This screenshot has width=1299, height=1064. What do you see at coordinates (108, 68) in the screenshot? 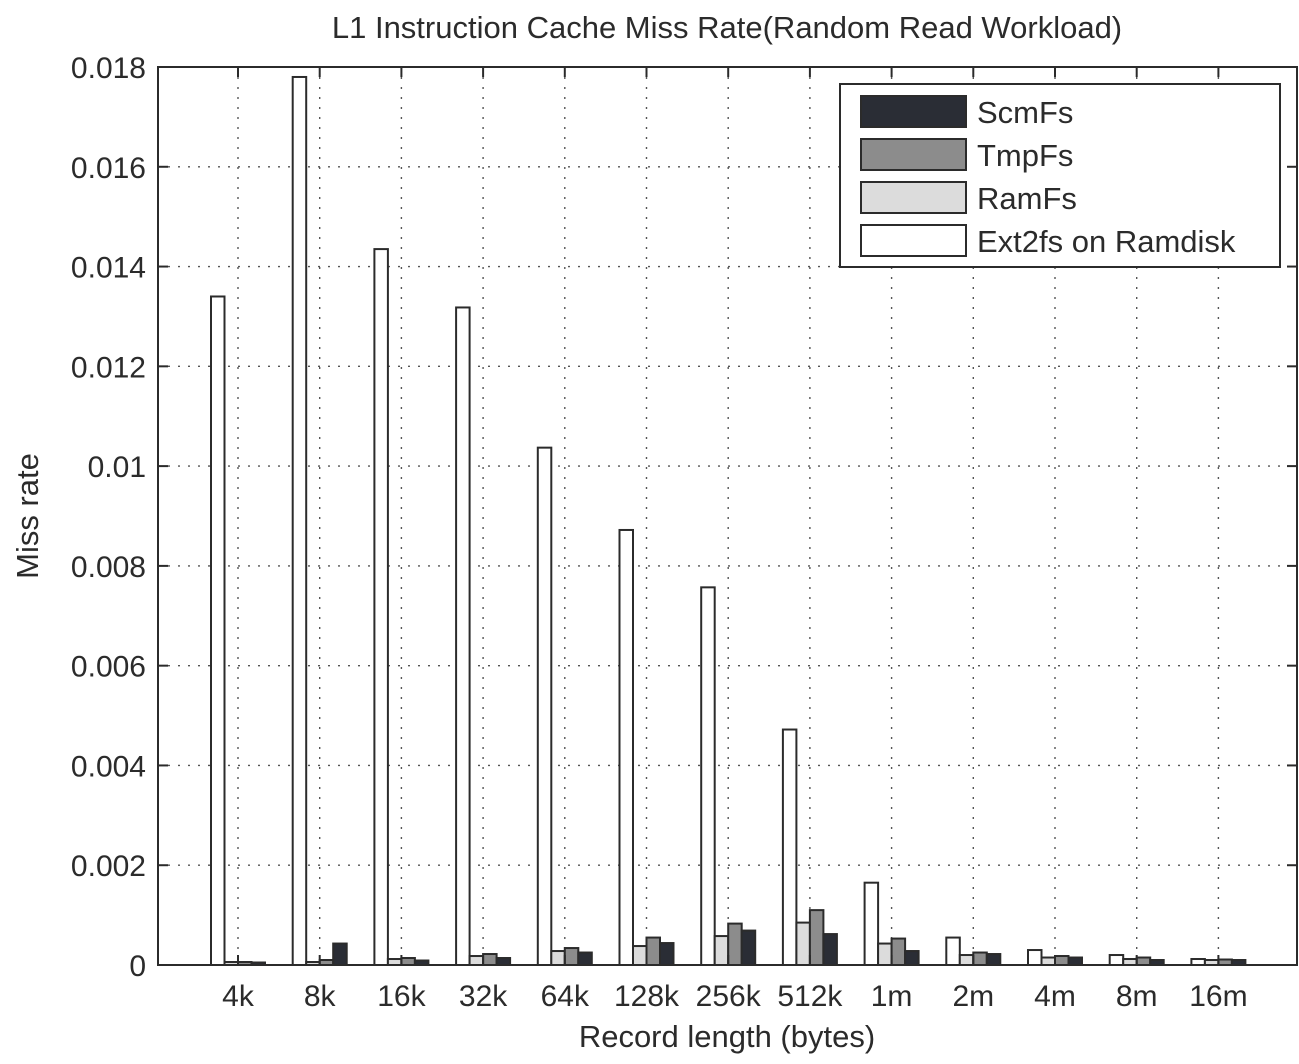
I see `y-tick-label: 0.018` at bounding box center [108, 68].